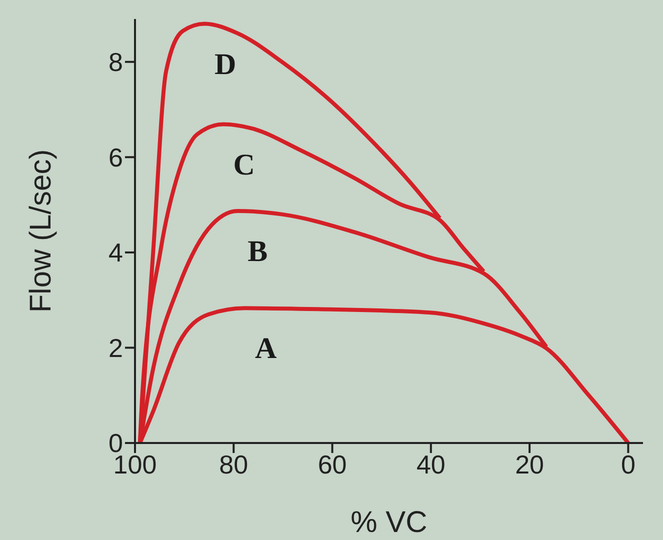 Image resolution: width=663 pixels, height=540 pixels. What do you see at coordinates (244, 165) in the screenshot?
I see `series-label: C` at bounding box center [244, 165].